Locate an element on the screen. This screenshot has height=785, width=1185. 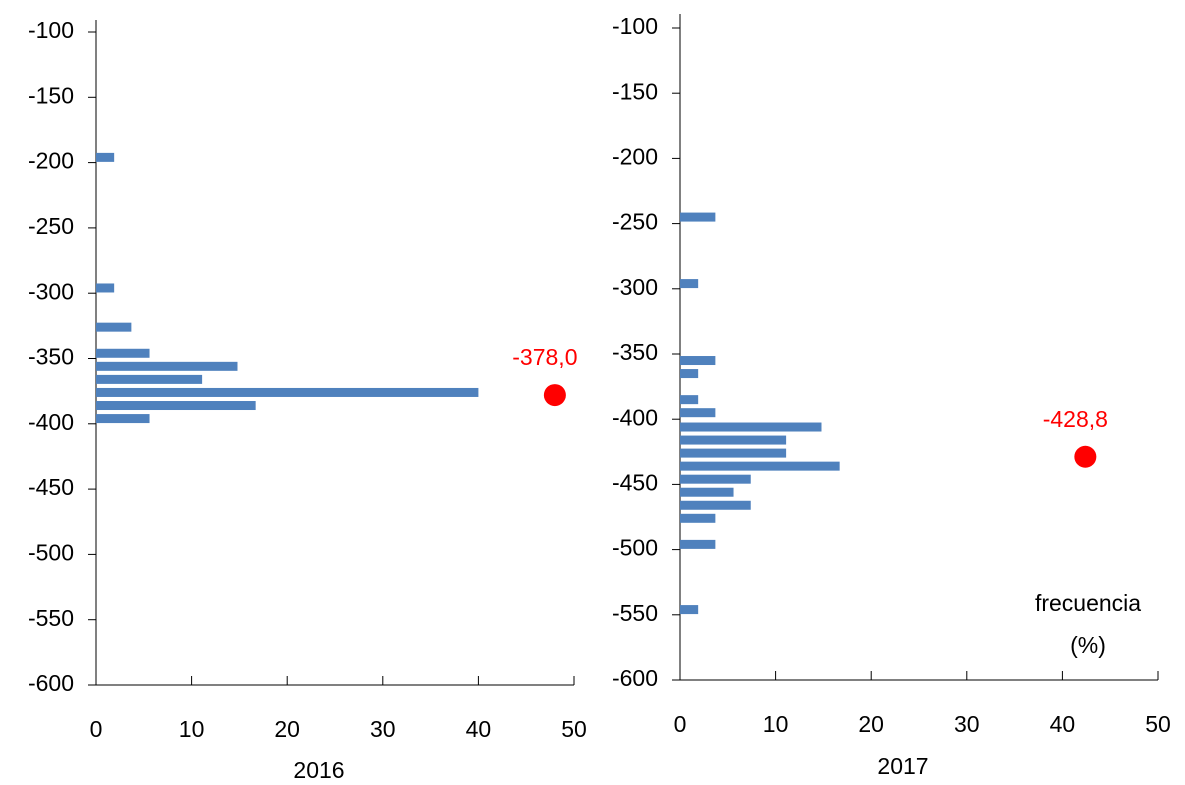
x-axis-title: 2016 is located at coordinates (318, 770).